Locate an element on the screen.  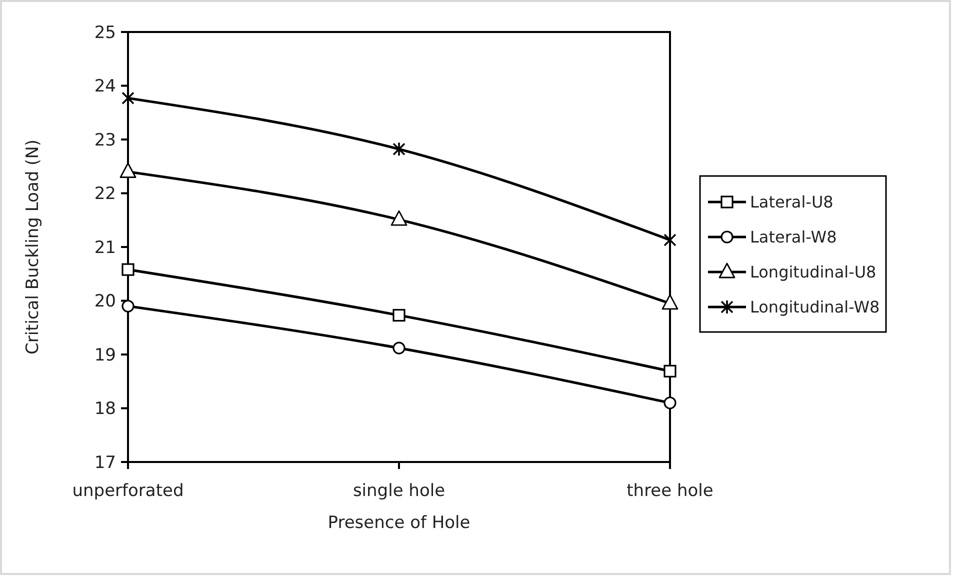
legend-label: Lateral-U8 is located at coordinates (792, 202).